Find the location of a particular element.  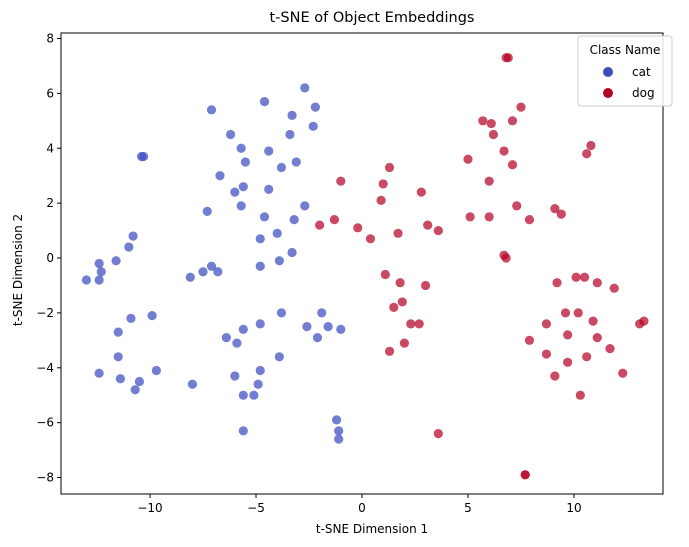

y-axis-label: t-SNE Dimension 2 is located at coordinates (18, 270).